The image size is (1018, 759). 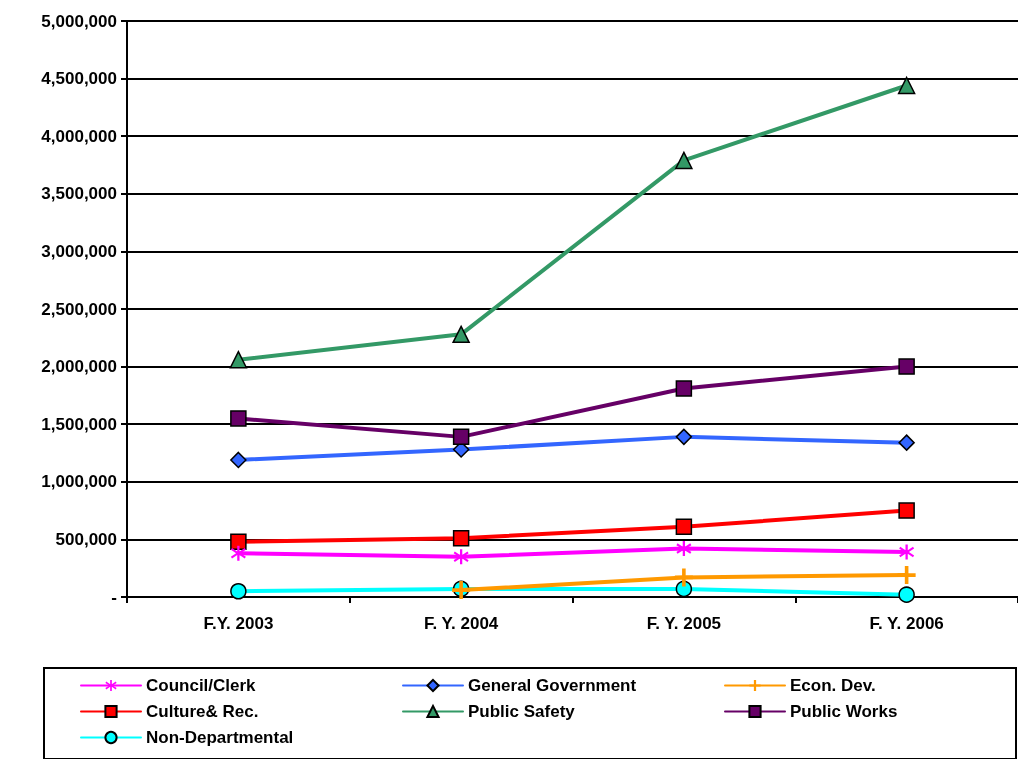 What do you see at coordinates (79, 79) in the screenshot?
I see `y-tick-label: 4,500,000` at bounding box center [79, 79].